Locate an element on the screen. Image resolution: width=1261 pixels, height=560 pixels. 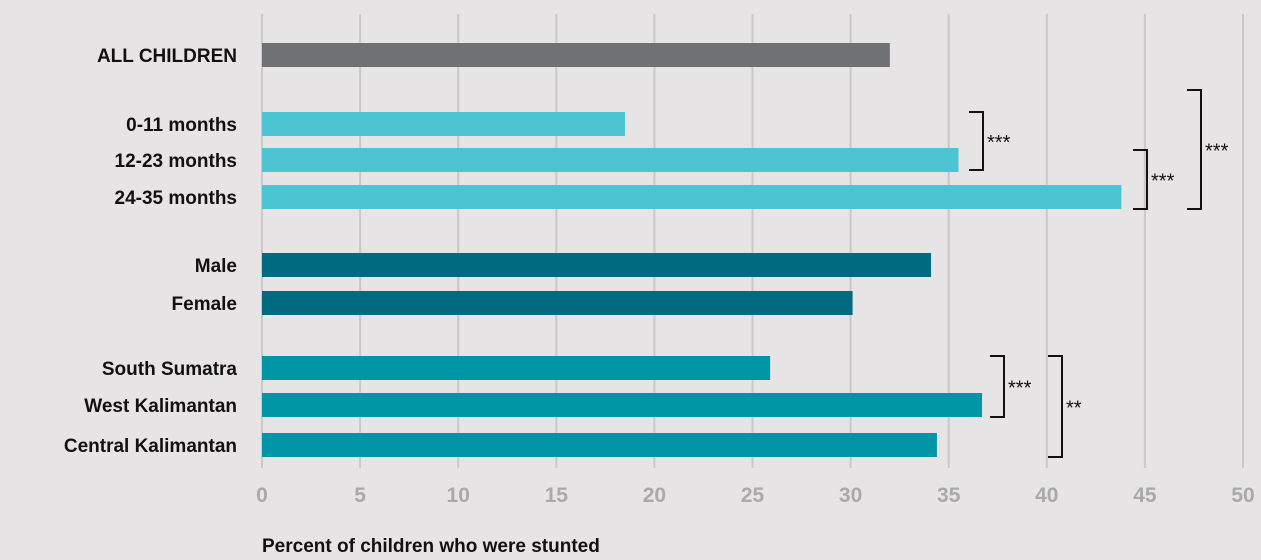
bar-west-kalimantan is located at coordinates (622, 405).